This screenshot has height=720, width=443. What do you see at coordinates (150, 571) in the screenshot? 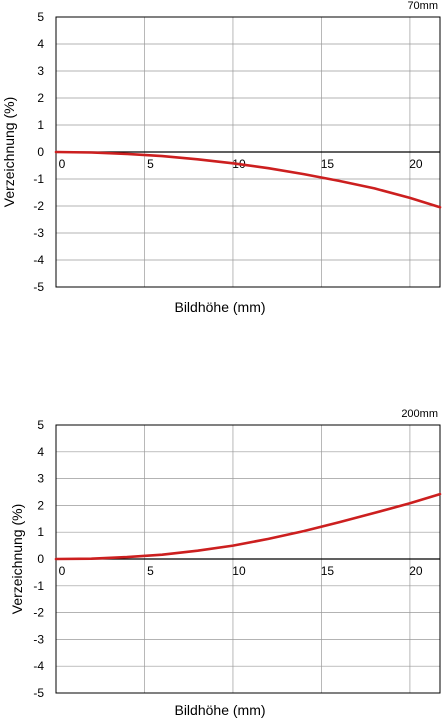
I see `chart2-xtick-label: 5` at bounding box center [150, 571].